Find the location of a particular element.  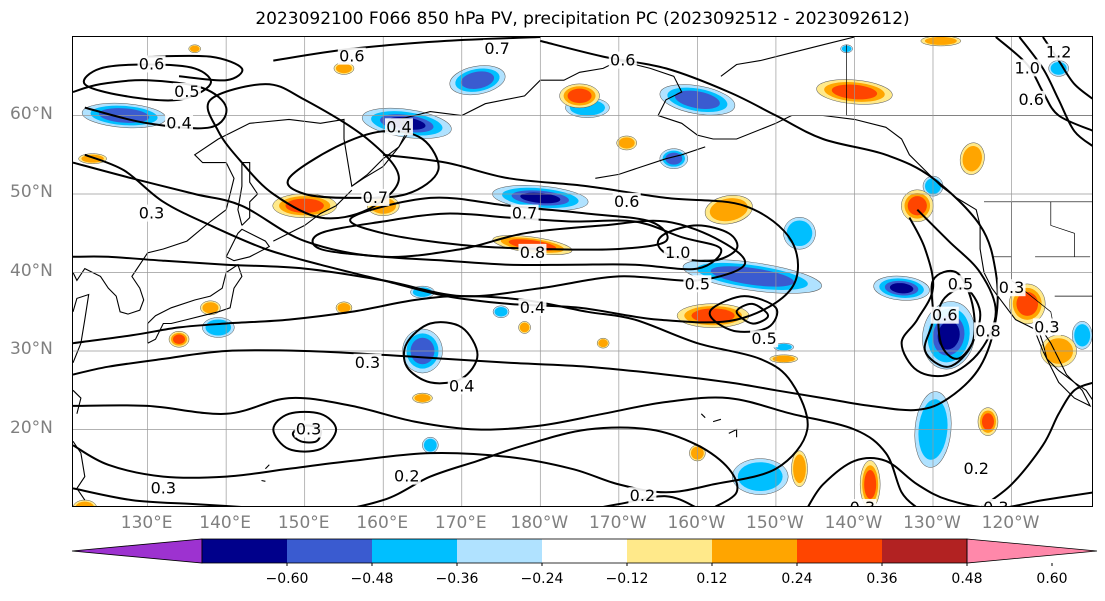

political-border is located at coordinates (1001, 229).